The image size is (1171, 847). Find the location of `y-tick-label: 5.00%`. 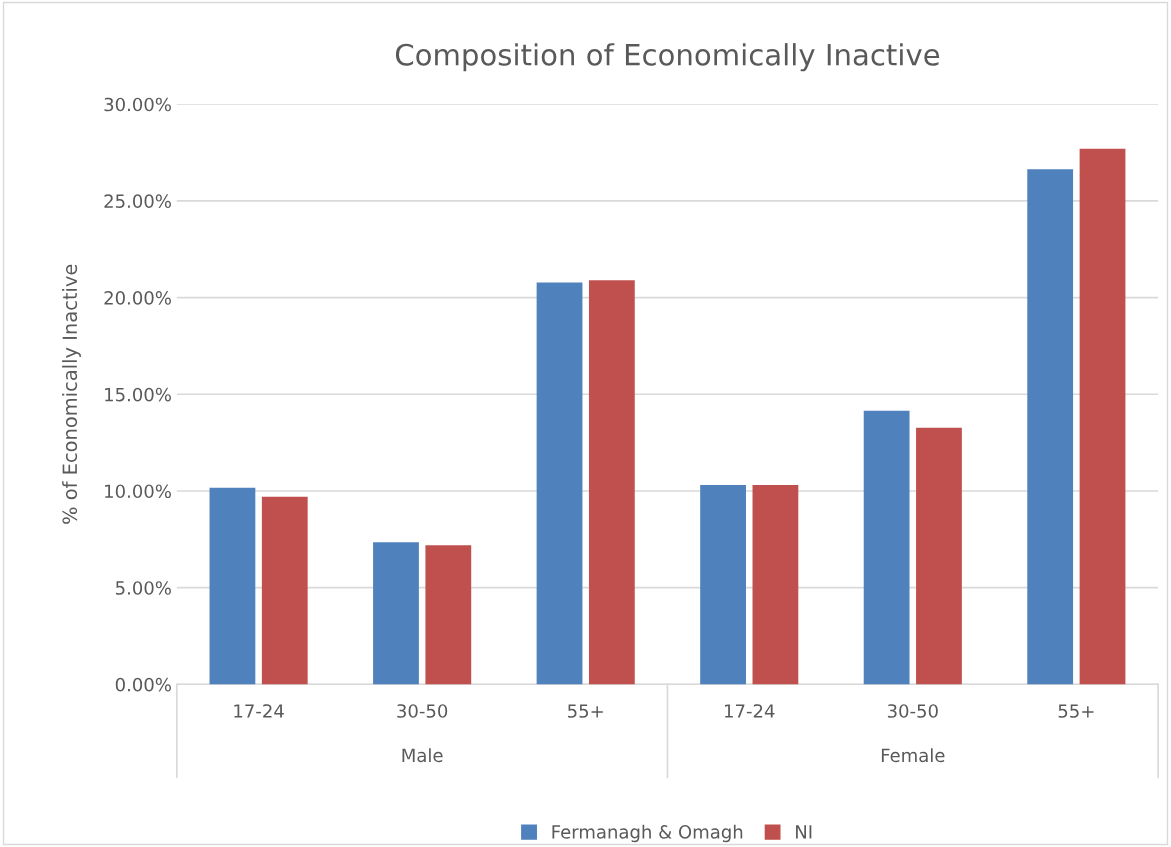

y-tick-label: 5.00% is located at coordinates (143, 588).